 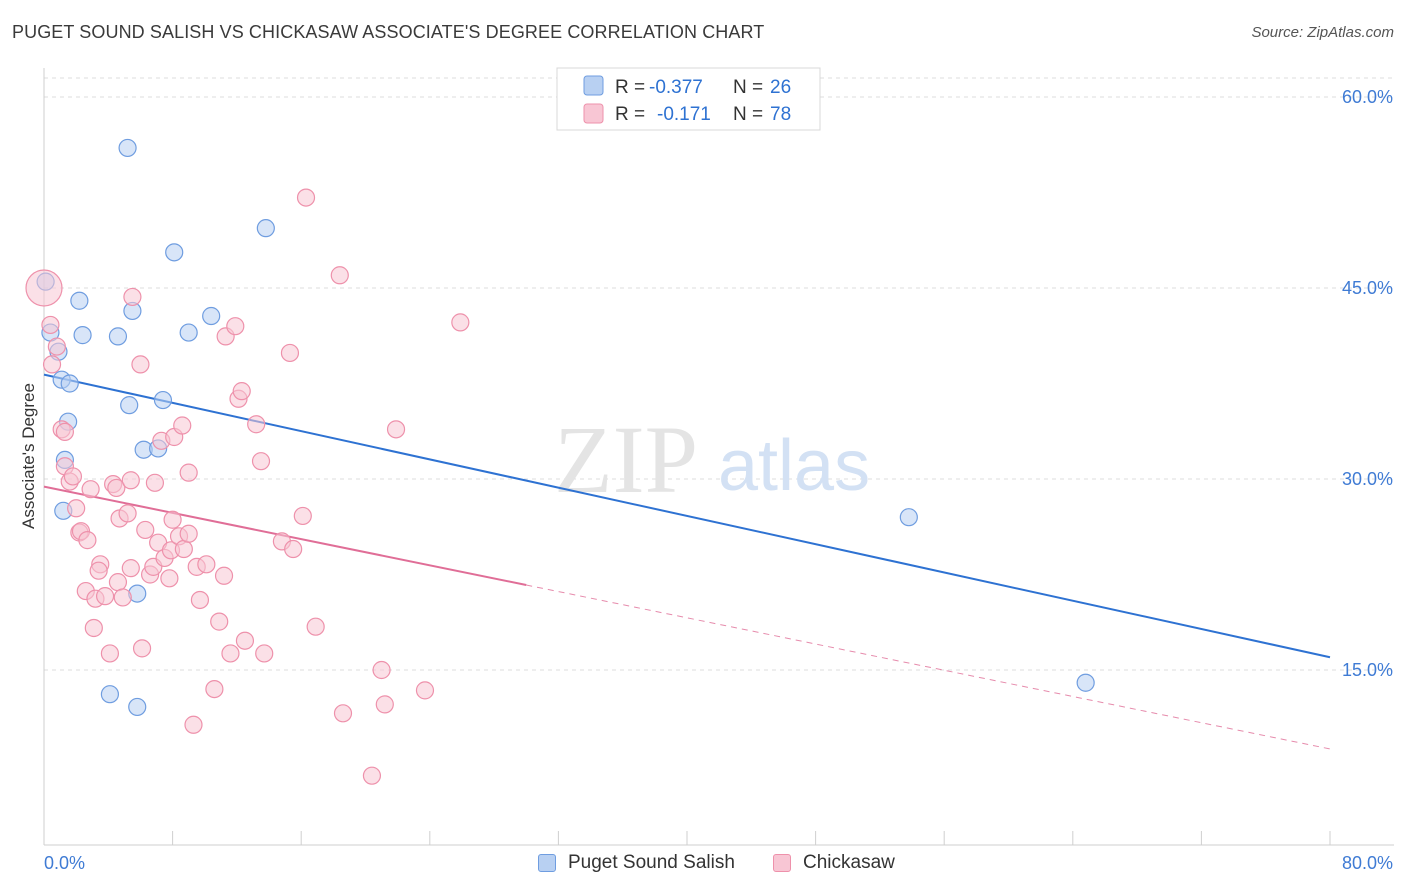 I want to click on stats-r-value-1: -0.377, so click(x=676, y=87).